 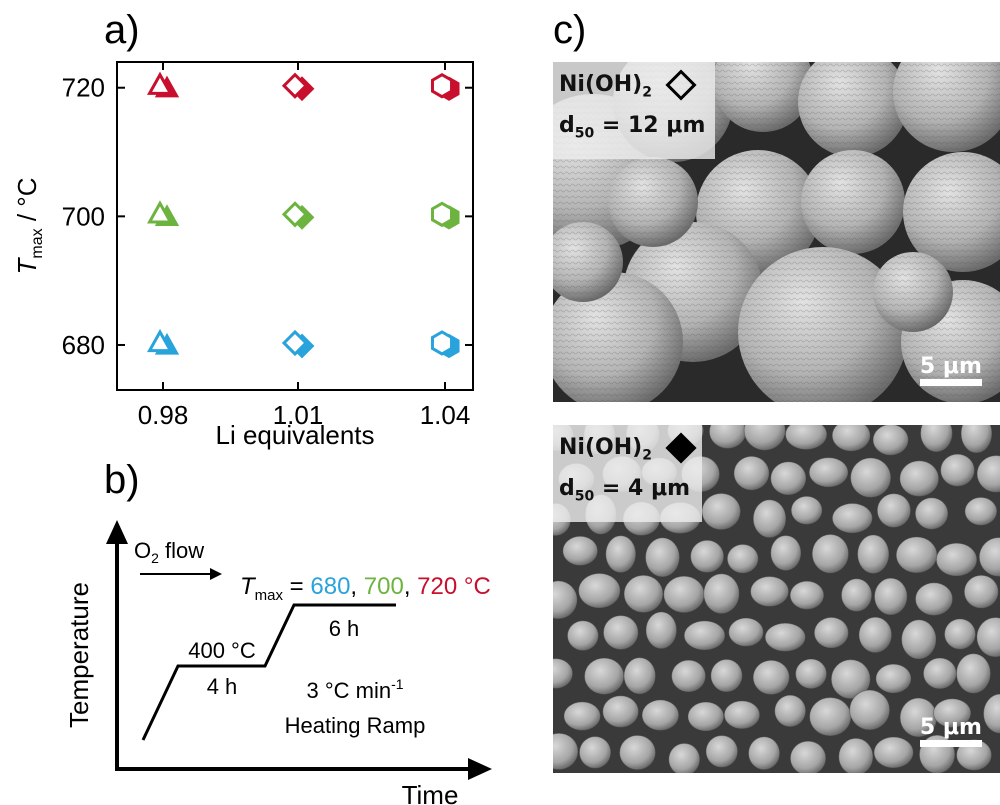 I want to click on plot-frame, so click(x=295, y=226).